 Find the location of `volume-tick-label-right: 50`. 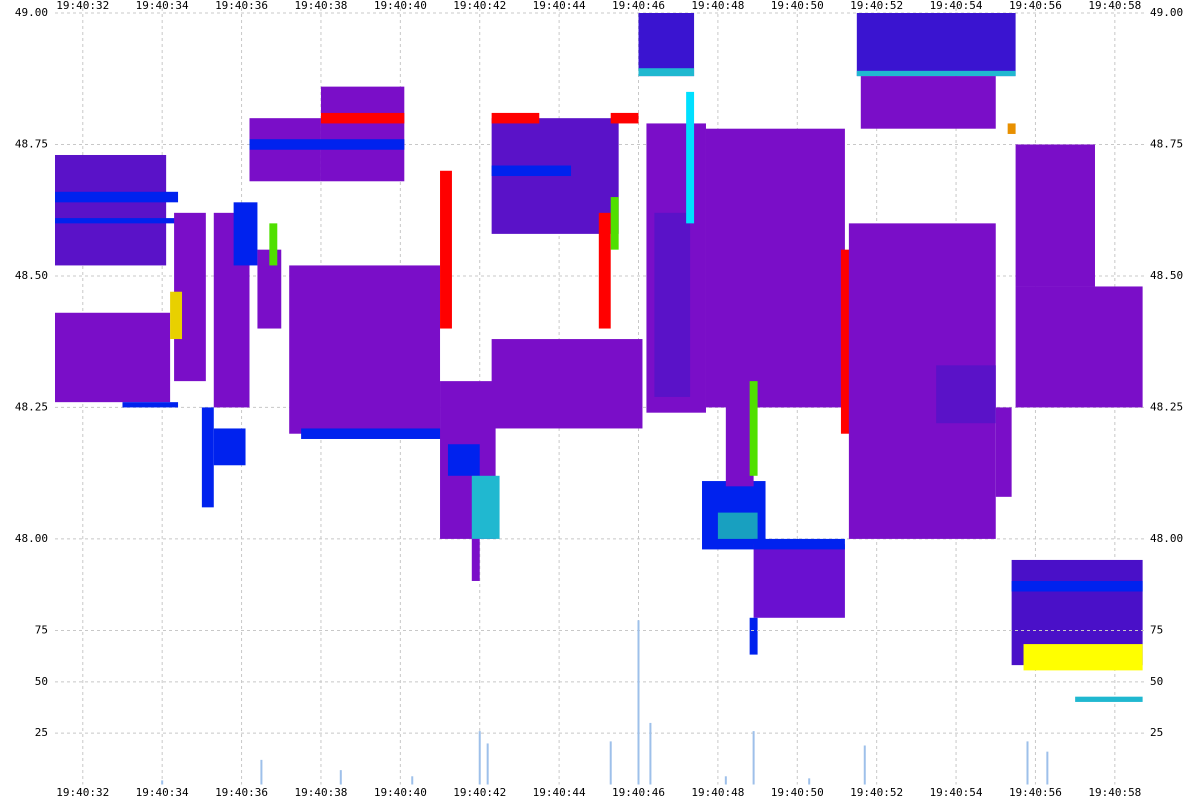

volume-tick-label-right: 50 is located at coordinates (1156, 681).